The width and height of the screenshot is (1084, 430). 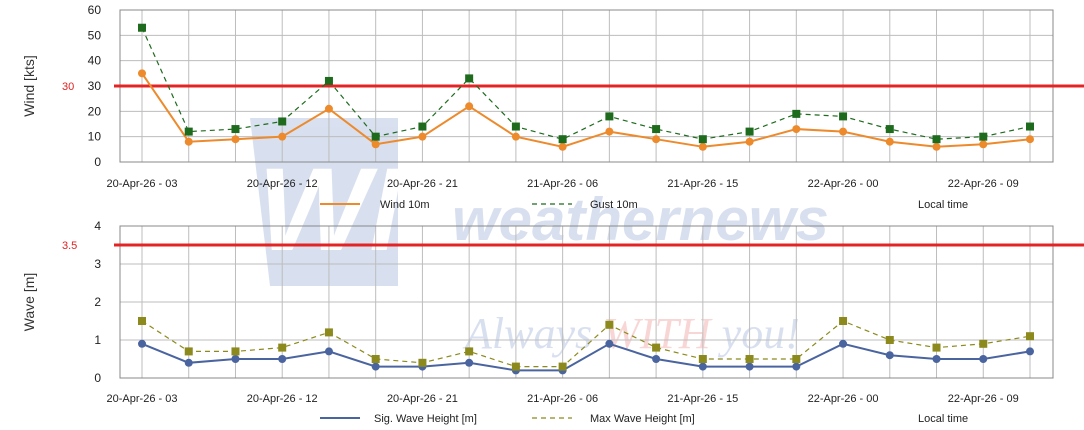 I want to click on legend-local-time: Local time, so click(x=943, y=205).